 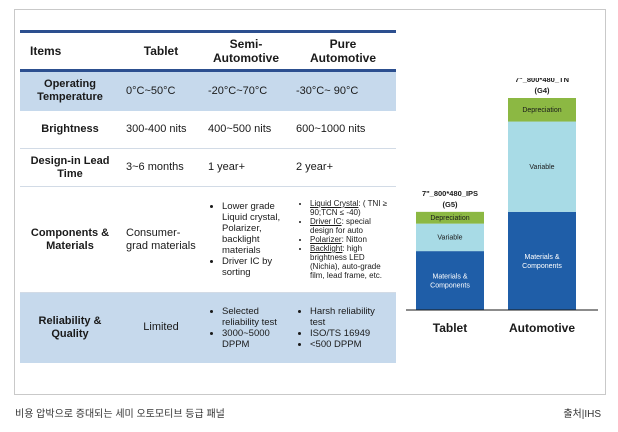 I want to click on pure-item-key: Polarizer, so click(x=326, y=239).